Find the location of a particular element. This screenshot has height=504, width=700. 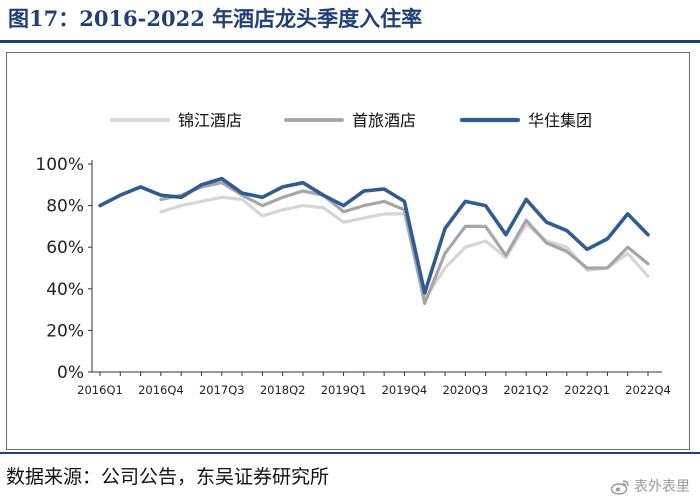

legend: 锦江酒店 首旅酒店 华住集团 is located at coordinates (351, 120).